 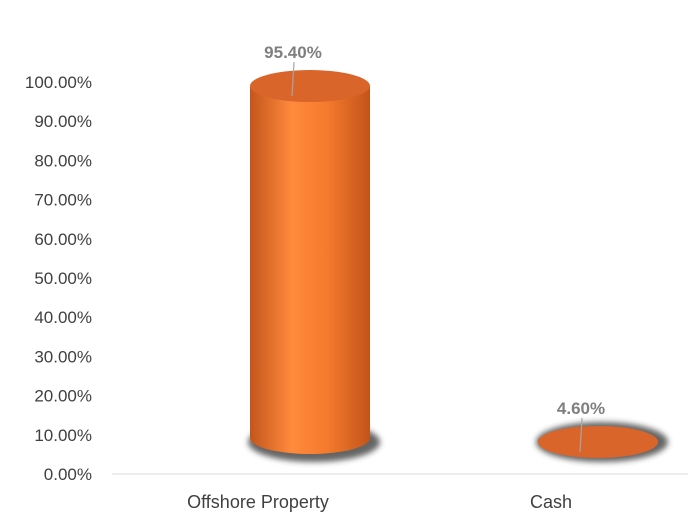 I want to click on x-tick-label: Offshore Property, so click(x=258, y=502).